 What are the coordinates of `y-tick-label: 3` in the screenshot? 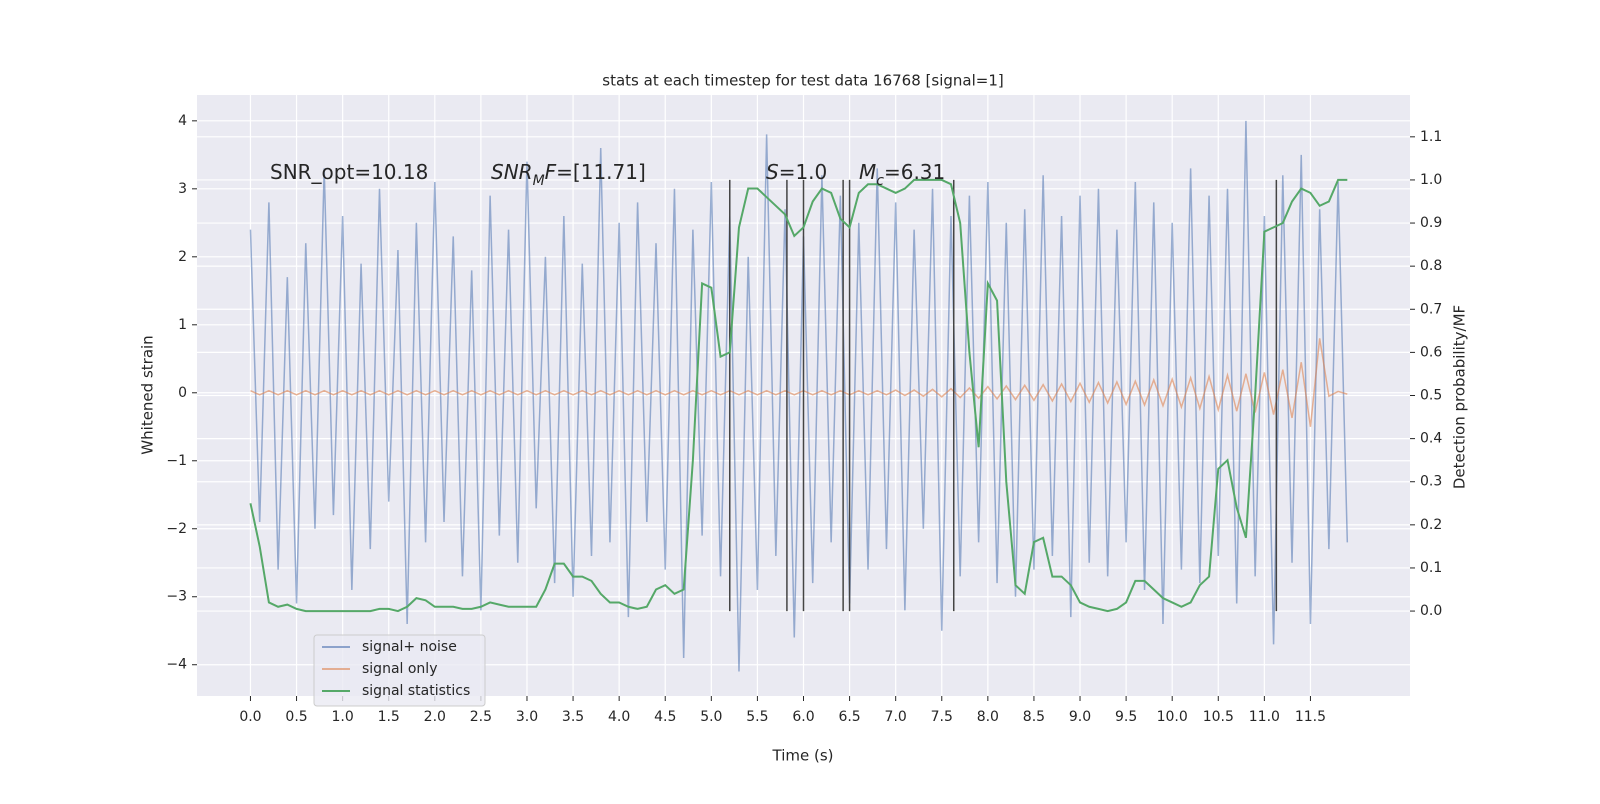 It's located at (182, 189).